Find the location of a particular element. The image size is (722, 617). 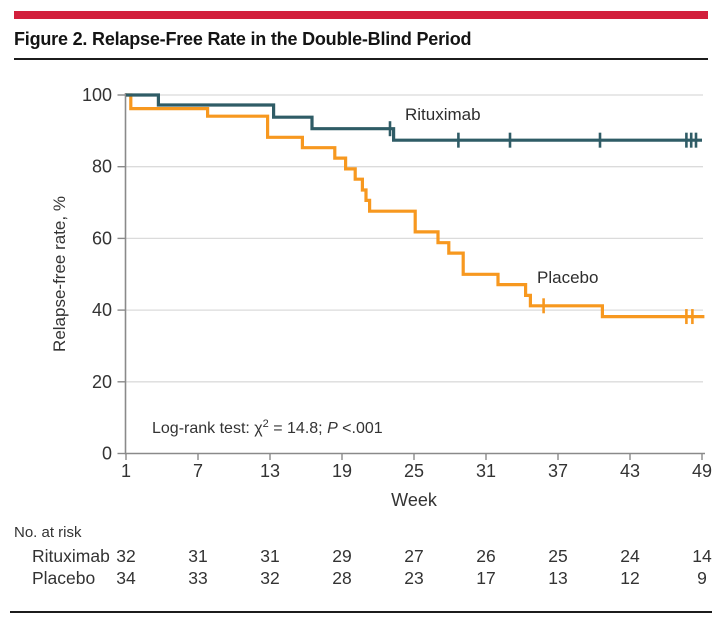

risk-count-placebo-week25: 23 is located at coordinates (414, 578).